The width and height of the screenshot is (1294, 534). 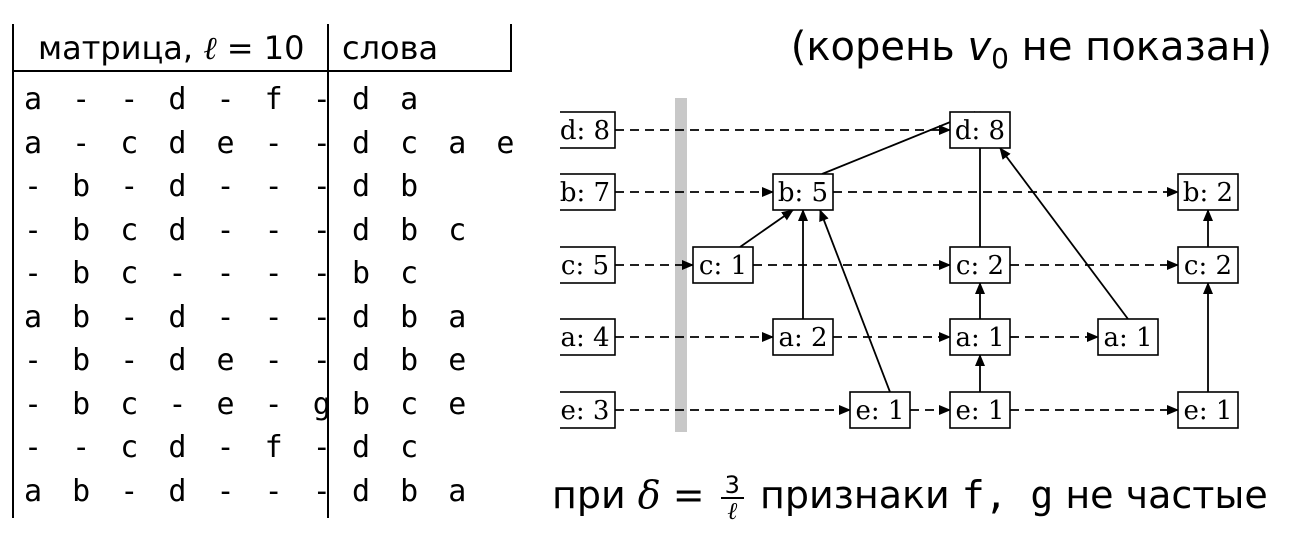 I want to click on tree-node-b2: b: 2, so click(x=1208, y=192).